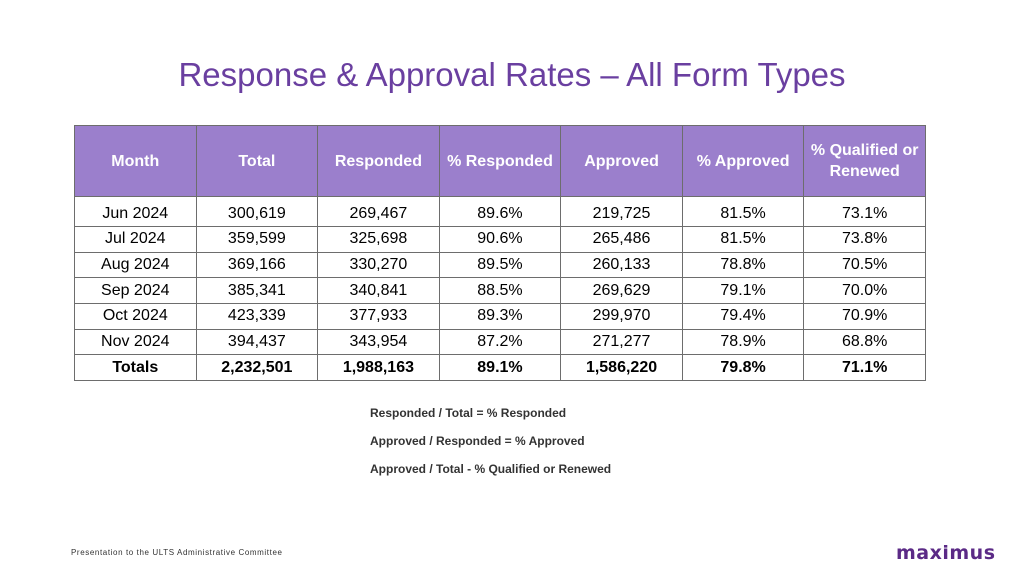  What do you see at coordinates (621, 368) in the screenshot?
I see `totals-approved: 1,586,220` at bounding box center [621, 368].